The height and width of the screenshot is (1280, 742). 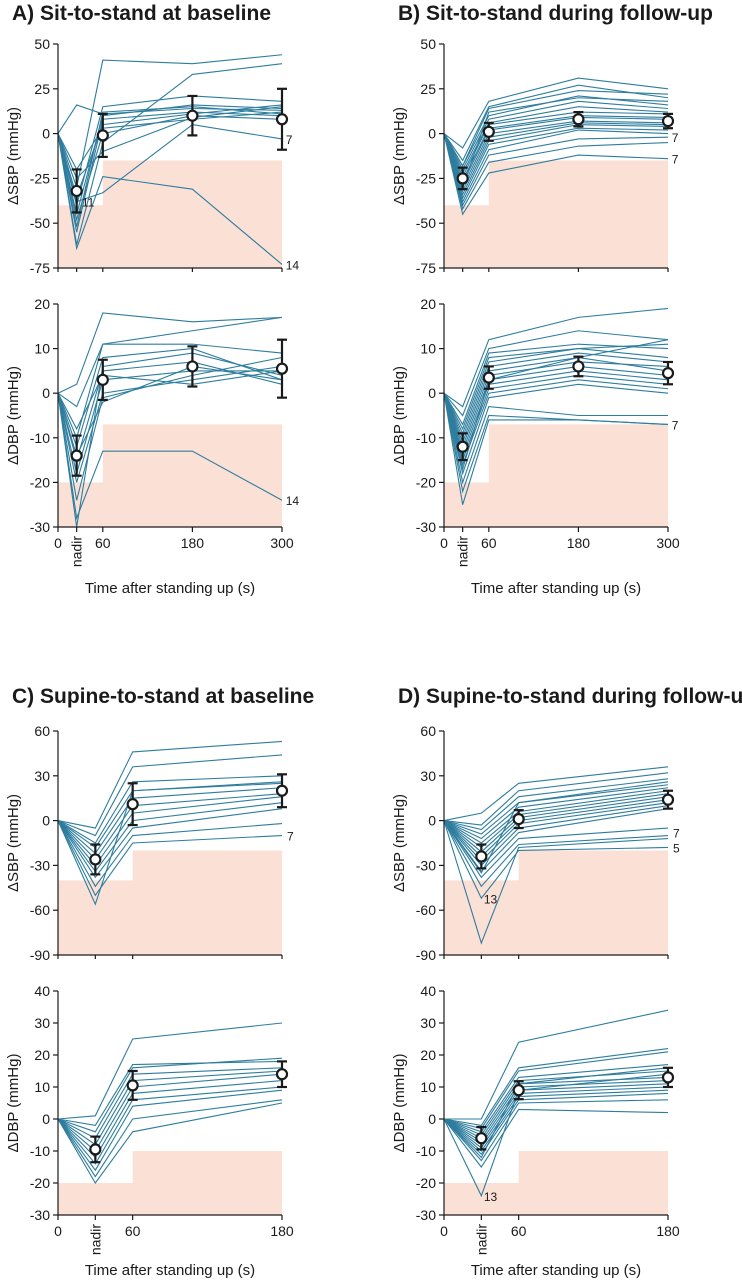 What do you see at coordinates (491, 1197) in the screenshot?
I see `panel-d-dbp-annotation: 13` at bounding box center [491, 1197].